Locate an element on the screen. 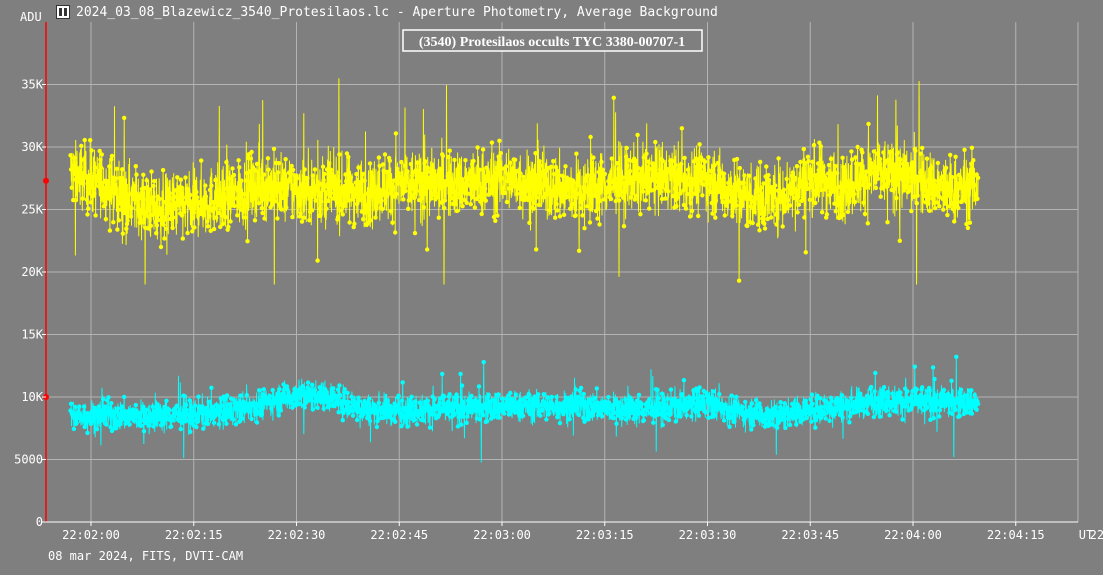  chart-title-frame is located at coordinates (552, 40).